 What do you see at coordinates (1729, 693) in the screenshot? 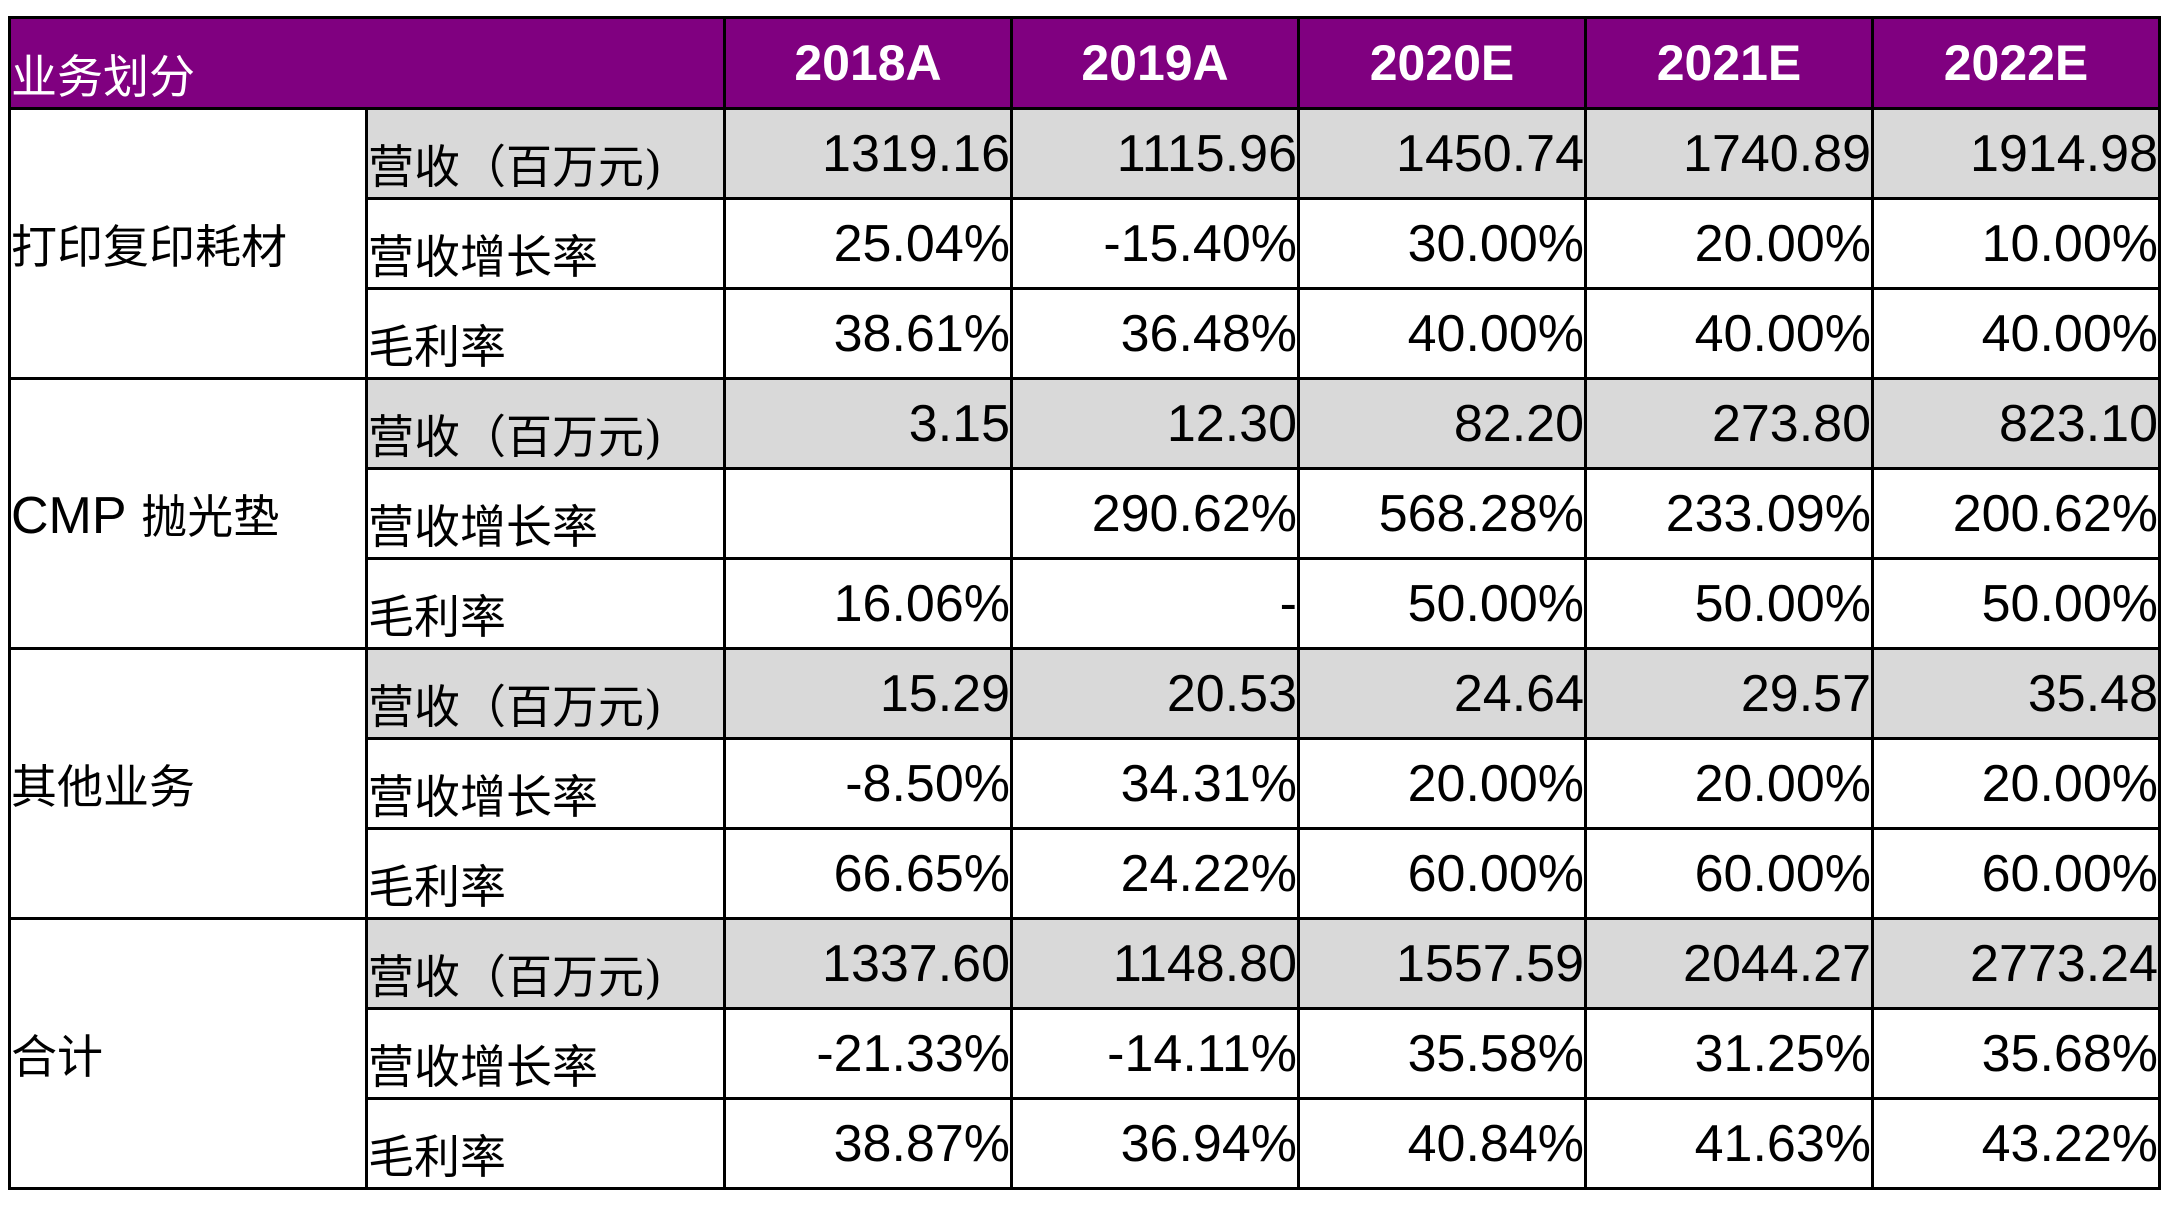
I see `table-cell: 29.57` at bounding box center [1729, 693].